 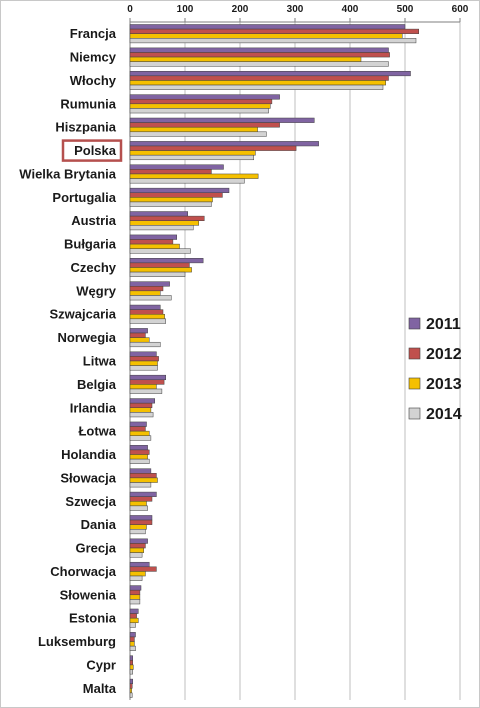 What do you see at coordinates (131, 658) in the screenshot?
I see `bar-cypr-2011` at bounding box center [131, 658].